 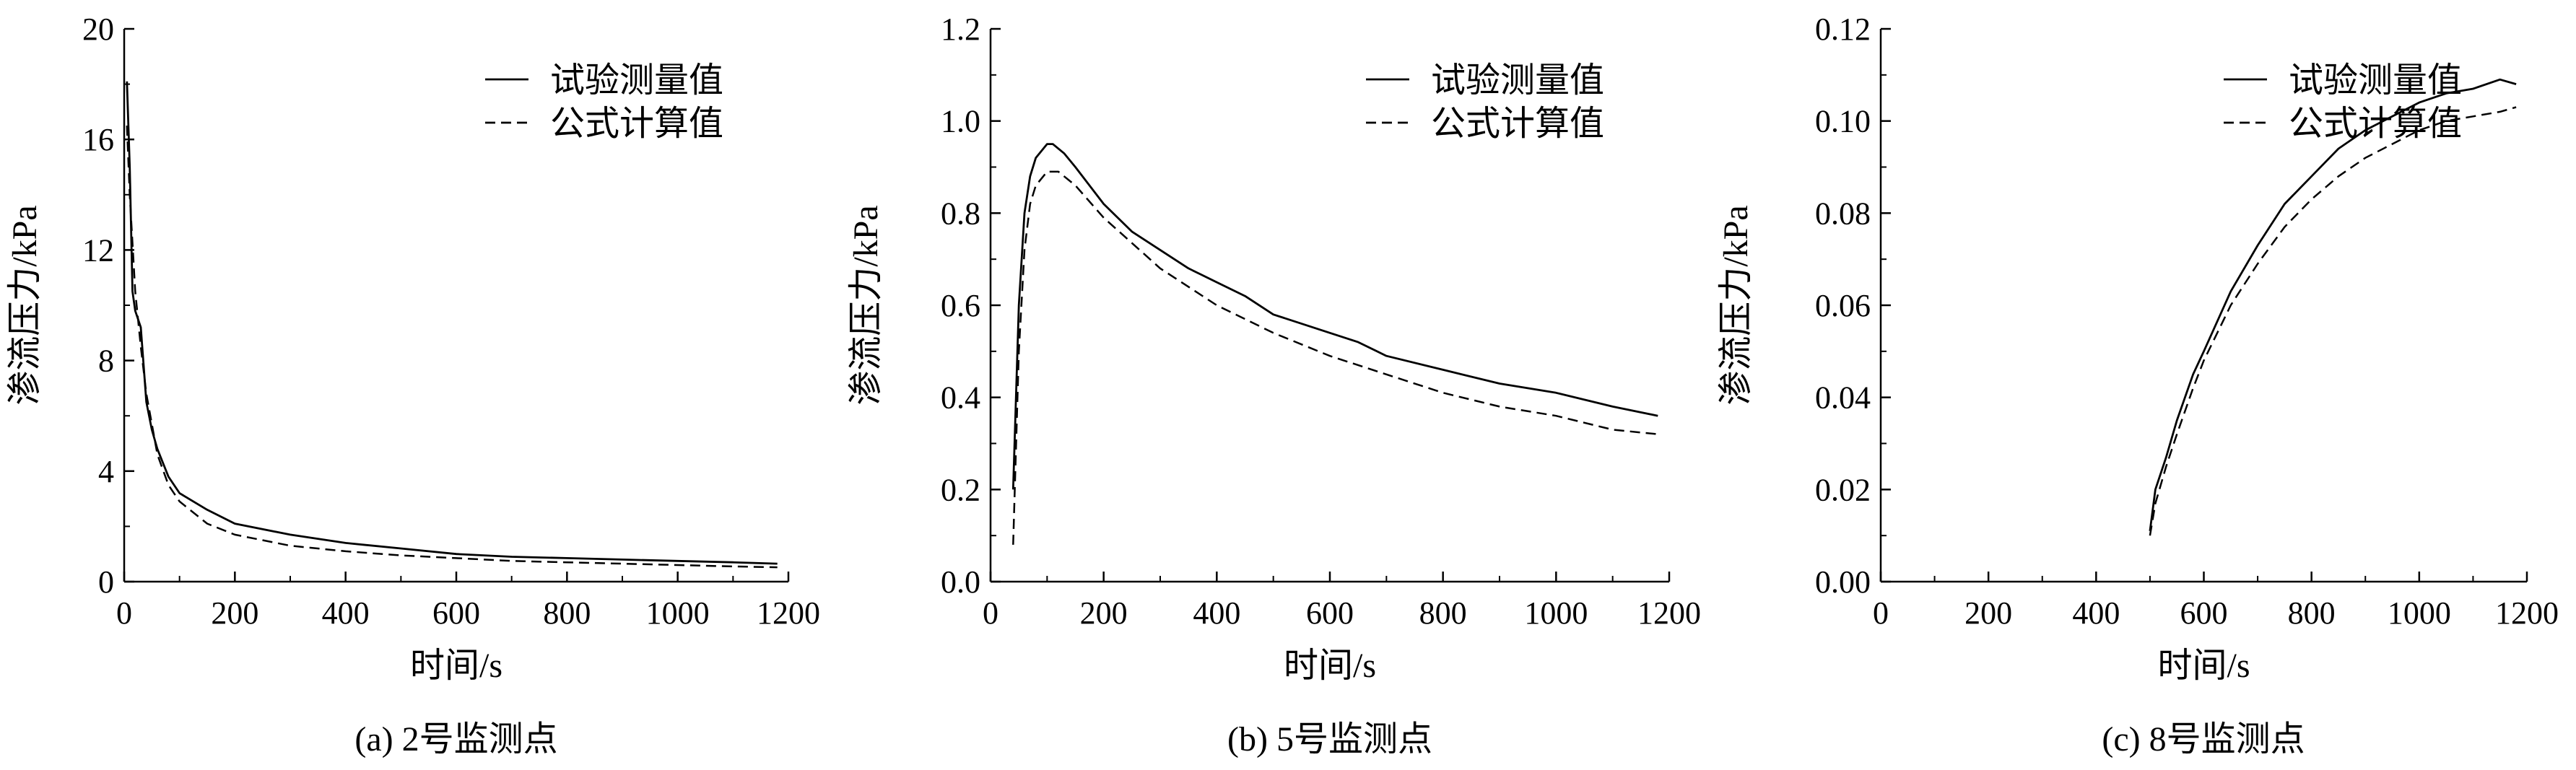 I want to click on panel-caption: (b) 5号监测点, so click(x=1329, y=739).